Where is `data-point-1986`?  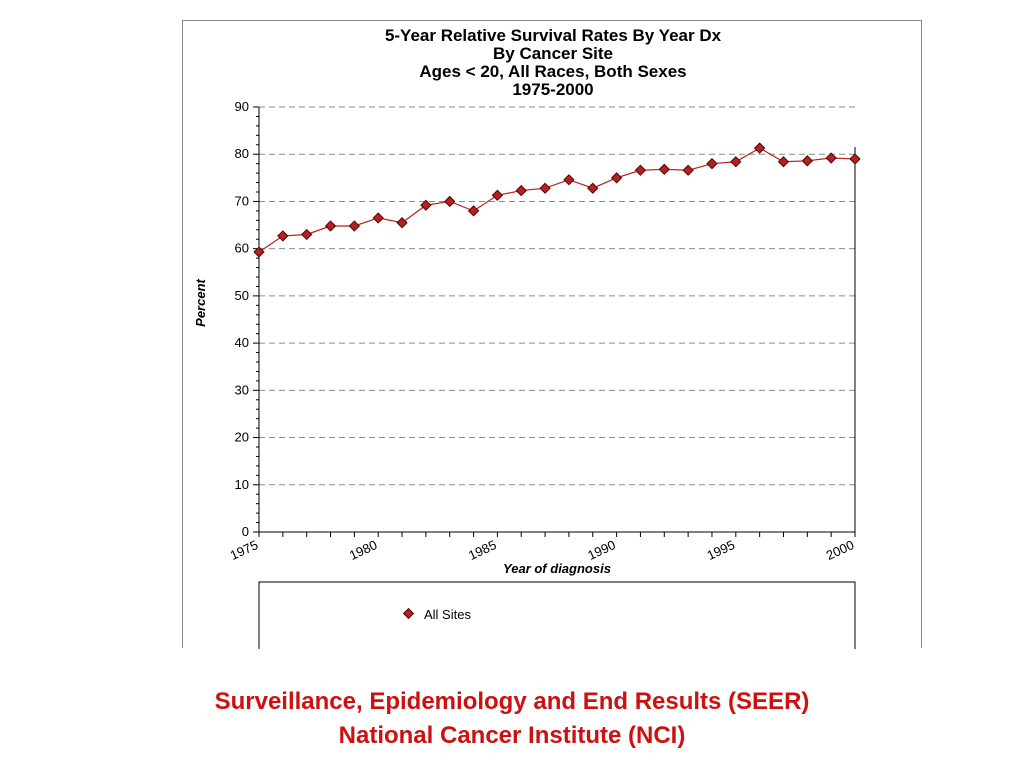 data-point-1986 is located at coordinates (521, 190).